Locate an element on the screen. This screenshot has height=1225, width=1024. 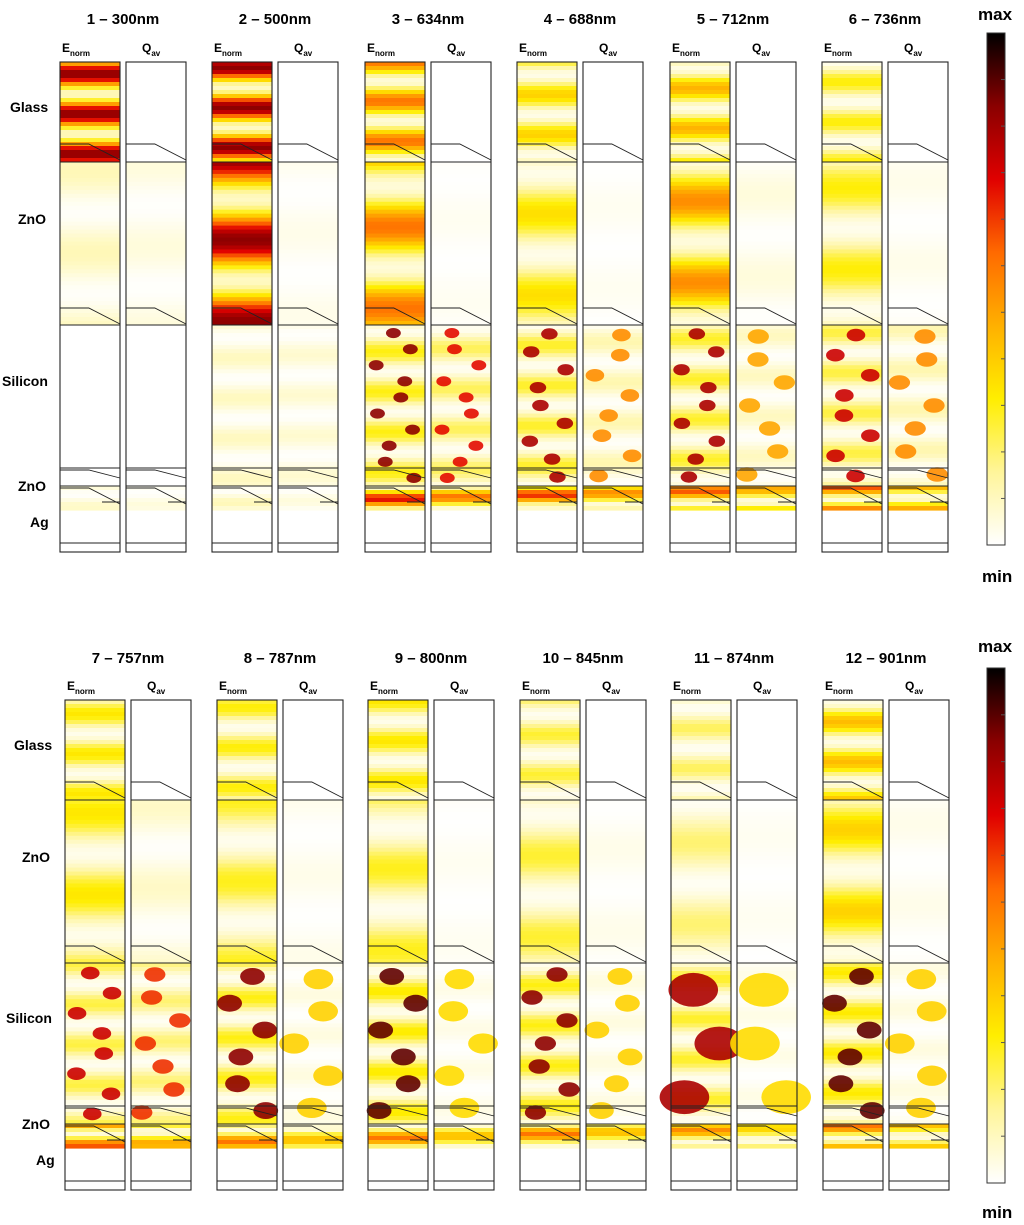
panel-frame is located at coordinates (918, 307).